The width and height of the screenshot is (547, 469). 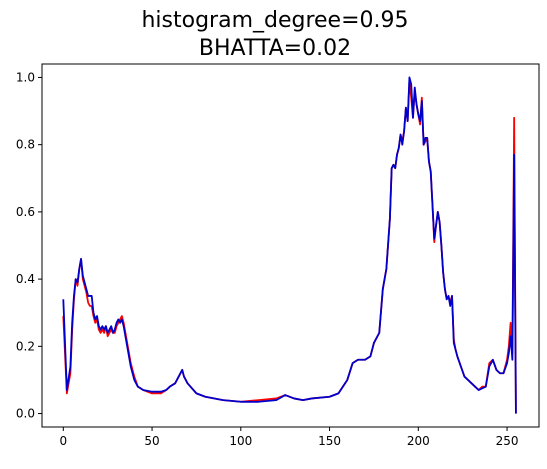 I want to click on y-tick-label: 0.0, so click(x=25, y=414).